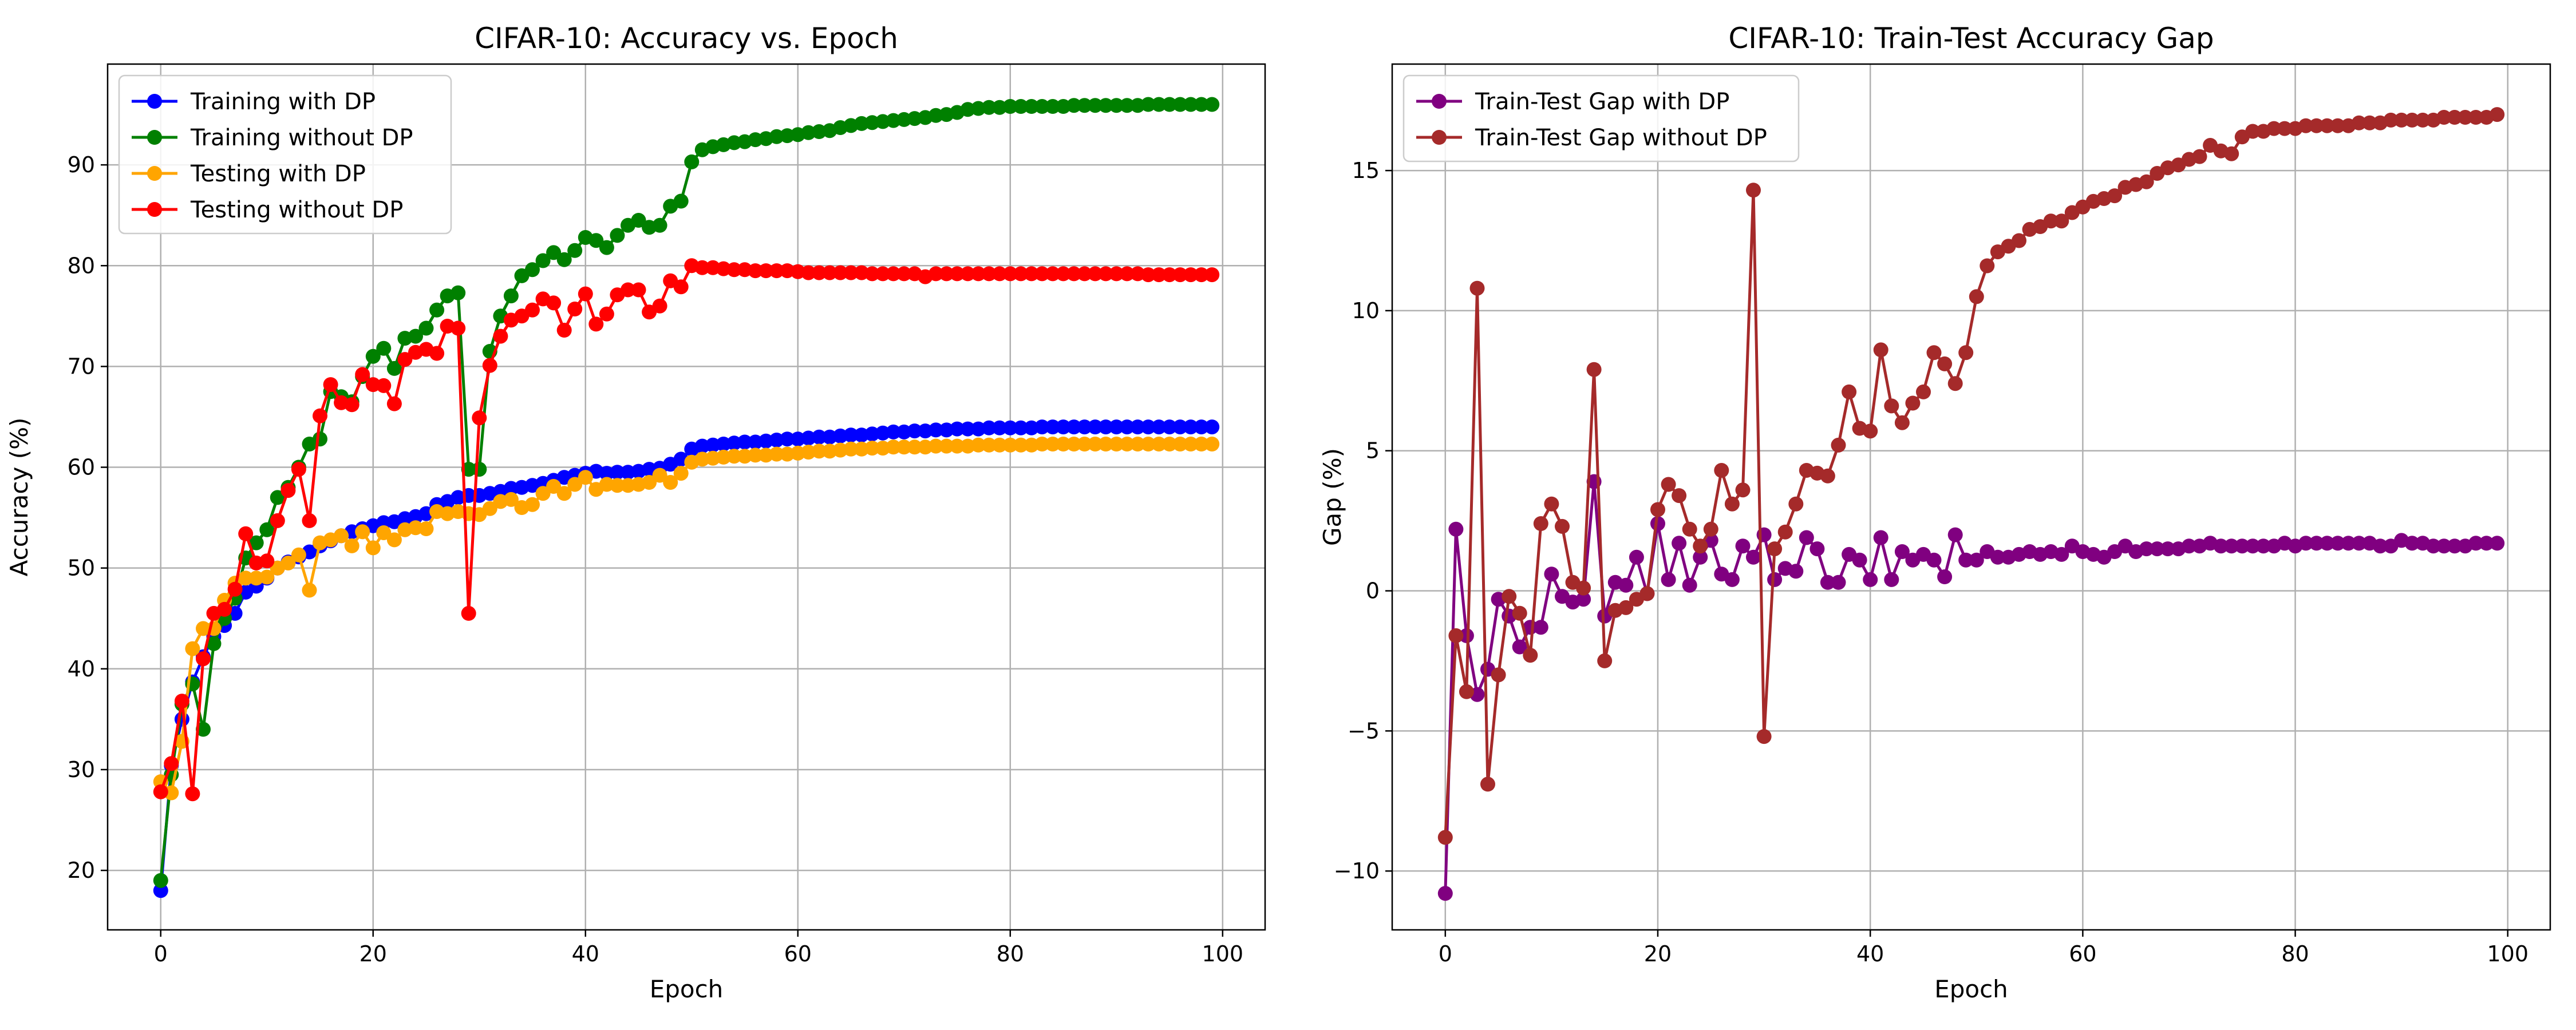 This screenshot has width=2576, height=1030. Describe the element at coordinates (1223, 953) in the screenshot. I see `accuracy-x-tick-label: 100` at that location.